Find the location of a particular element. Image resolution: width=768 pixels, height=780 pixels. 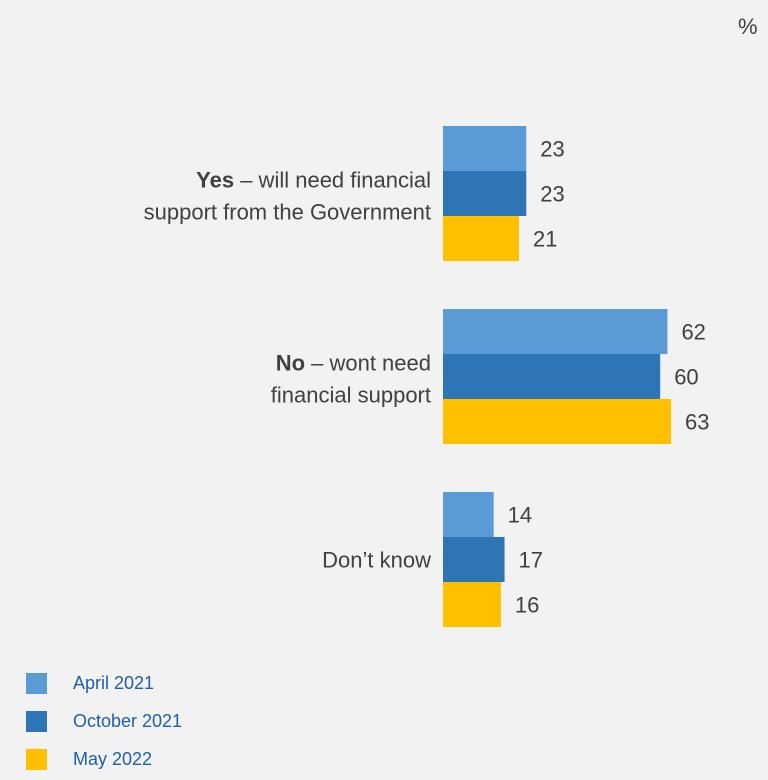

value-label-2-1: 17 is located at coordinates (531, 560).